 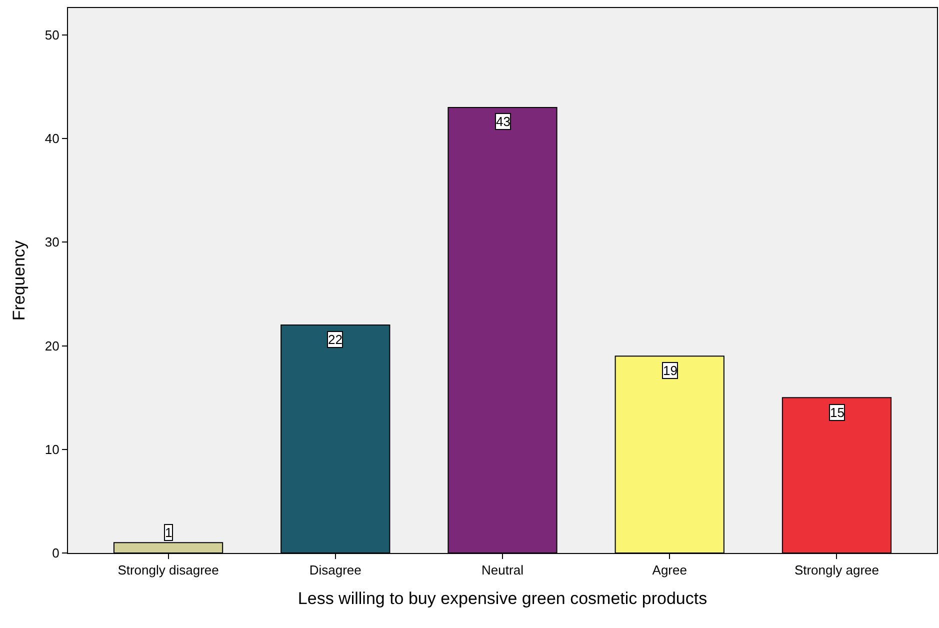 What do you see at coordinates (837, 412) in the screenshot?
I see `data-label: 15` at bounding box center [837, 412].